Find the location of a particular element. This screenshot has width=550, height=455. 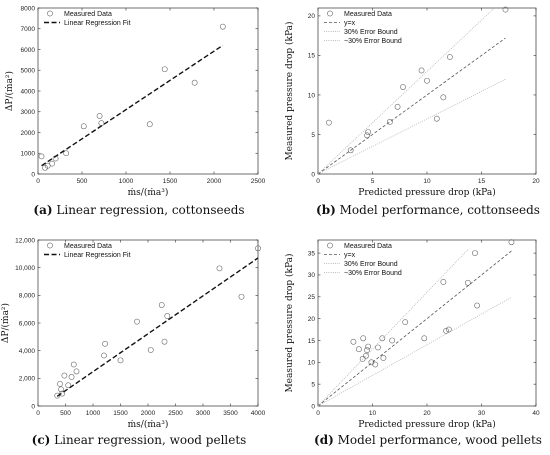

y-tick-label: 8000 is located at coordinates (28, 8).